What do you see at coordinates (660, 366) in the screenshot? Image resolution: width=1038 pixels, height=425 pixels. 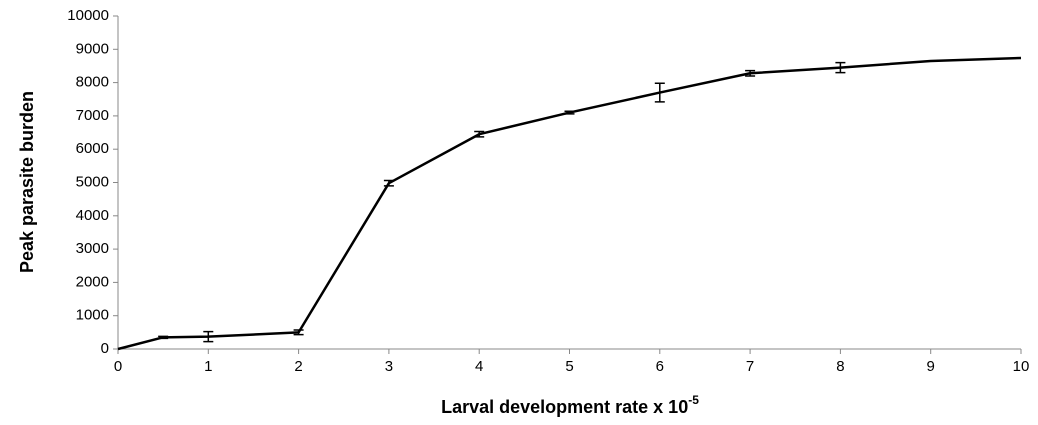 I see `x-tick-label: 6` at bounding box center [660, 366].